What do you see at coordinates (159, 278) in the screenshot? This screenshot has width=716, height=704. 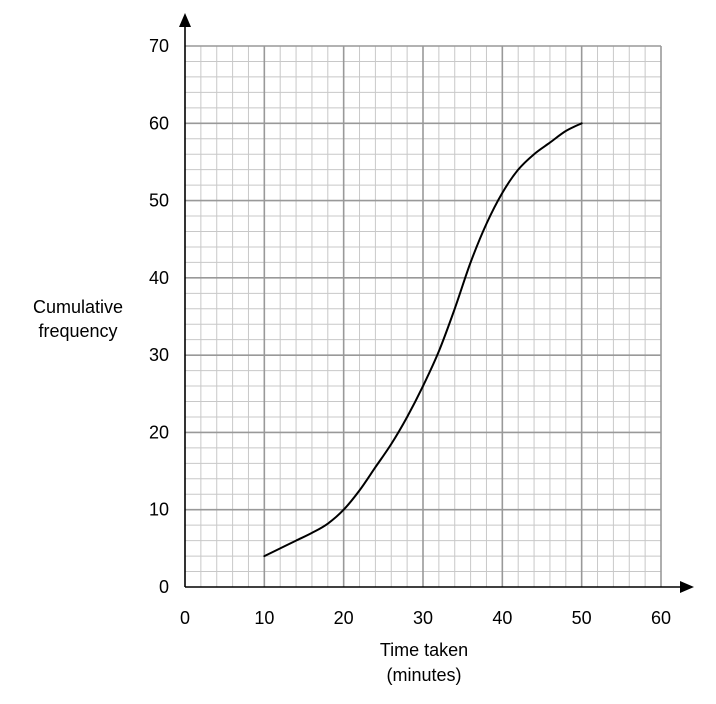 I see `y-tick-label: 40` at bounding box center [159, 278].